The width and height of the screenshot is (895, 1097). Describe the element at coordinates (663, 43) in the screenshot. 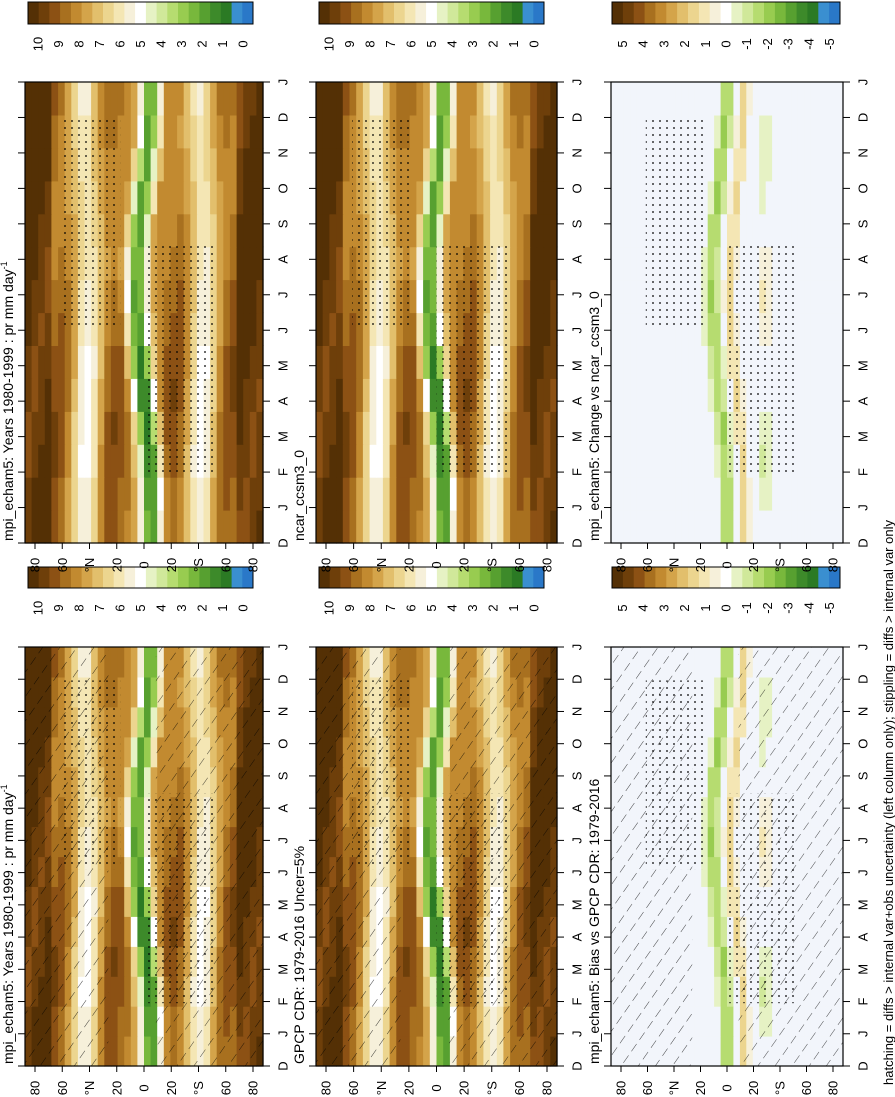

I see `colorbar-tick-label: 3` at that location.